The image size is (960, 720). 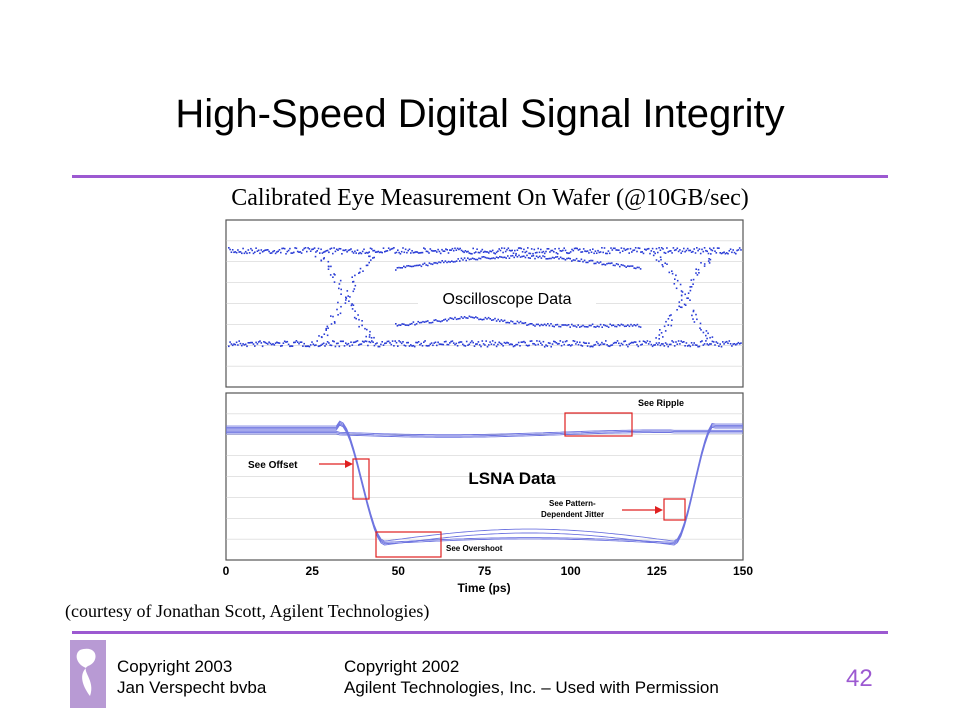 I want to click on x-tick-label: 100, so click(x=571, y=571).